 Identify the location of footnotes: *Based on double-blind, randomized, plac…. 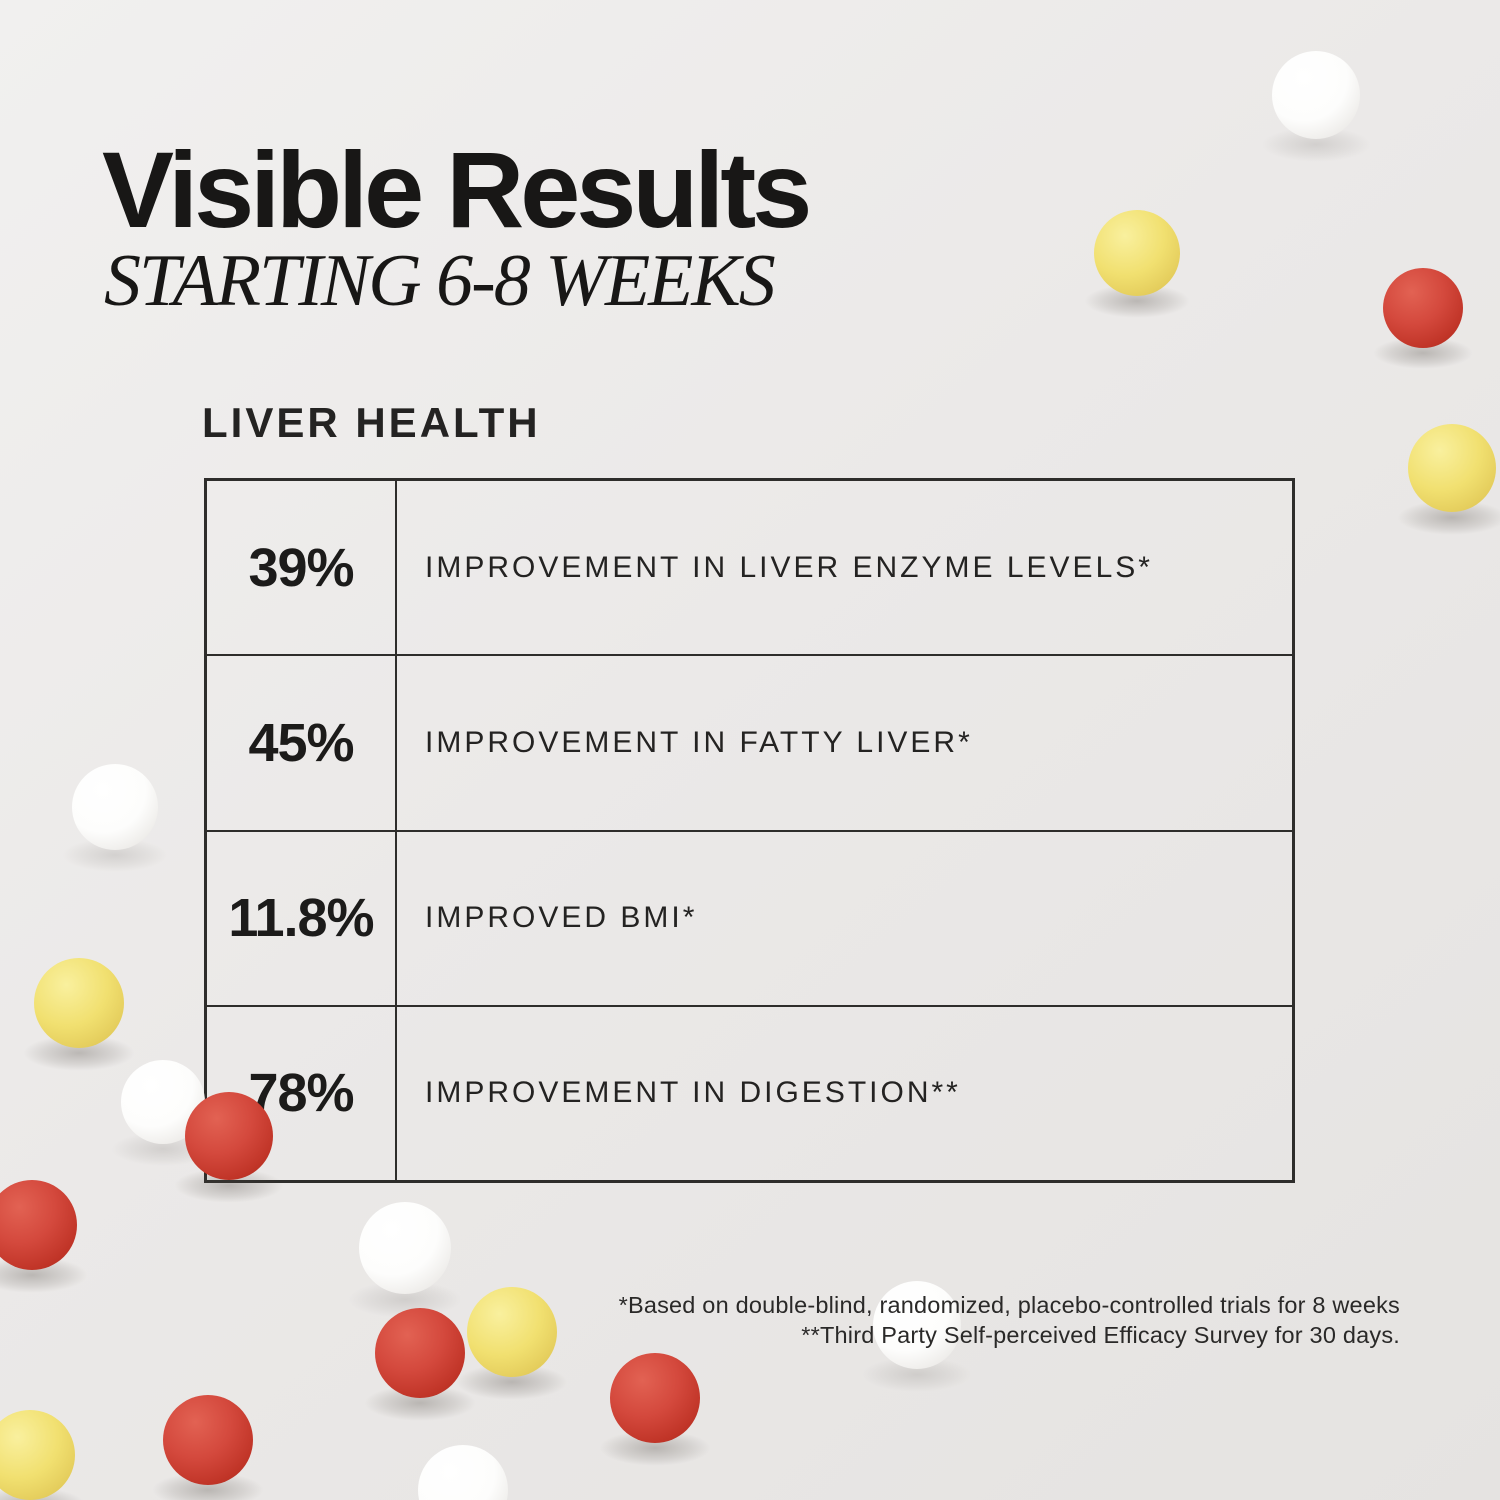
(1009, 1320).